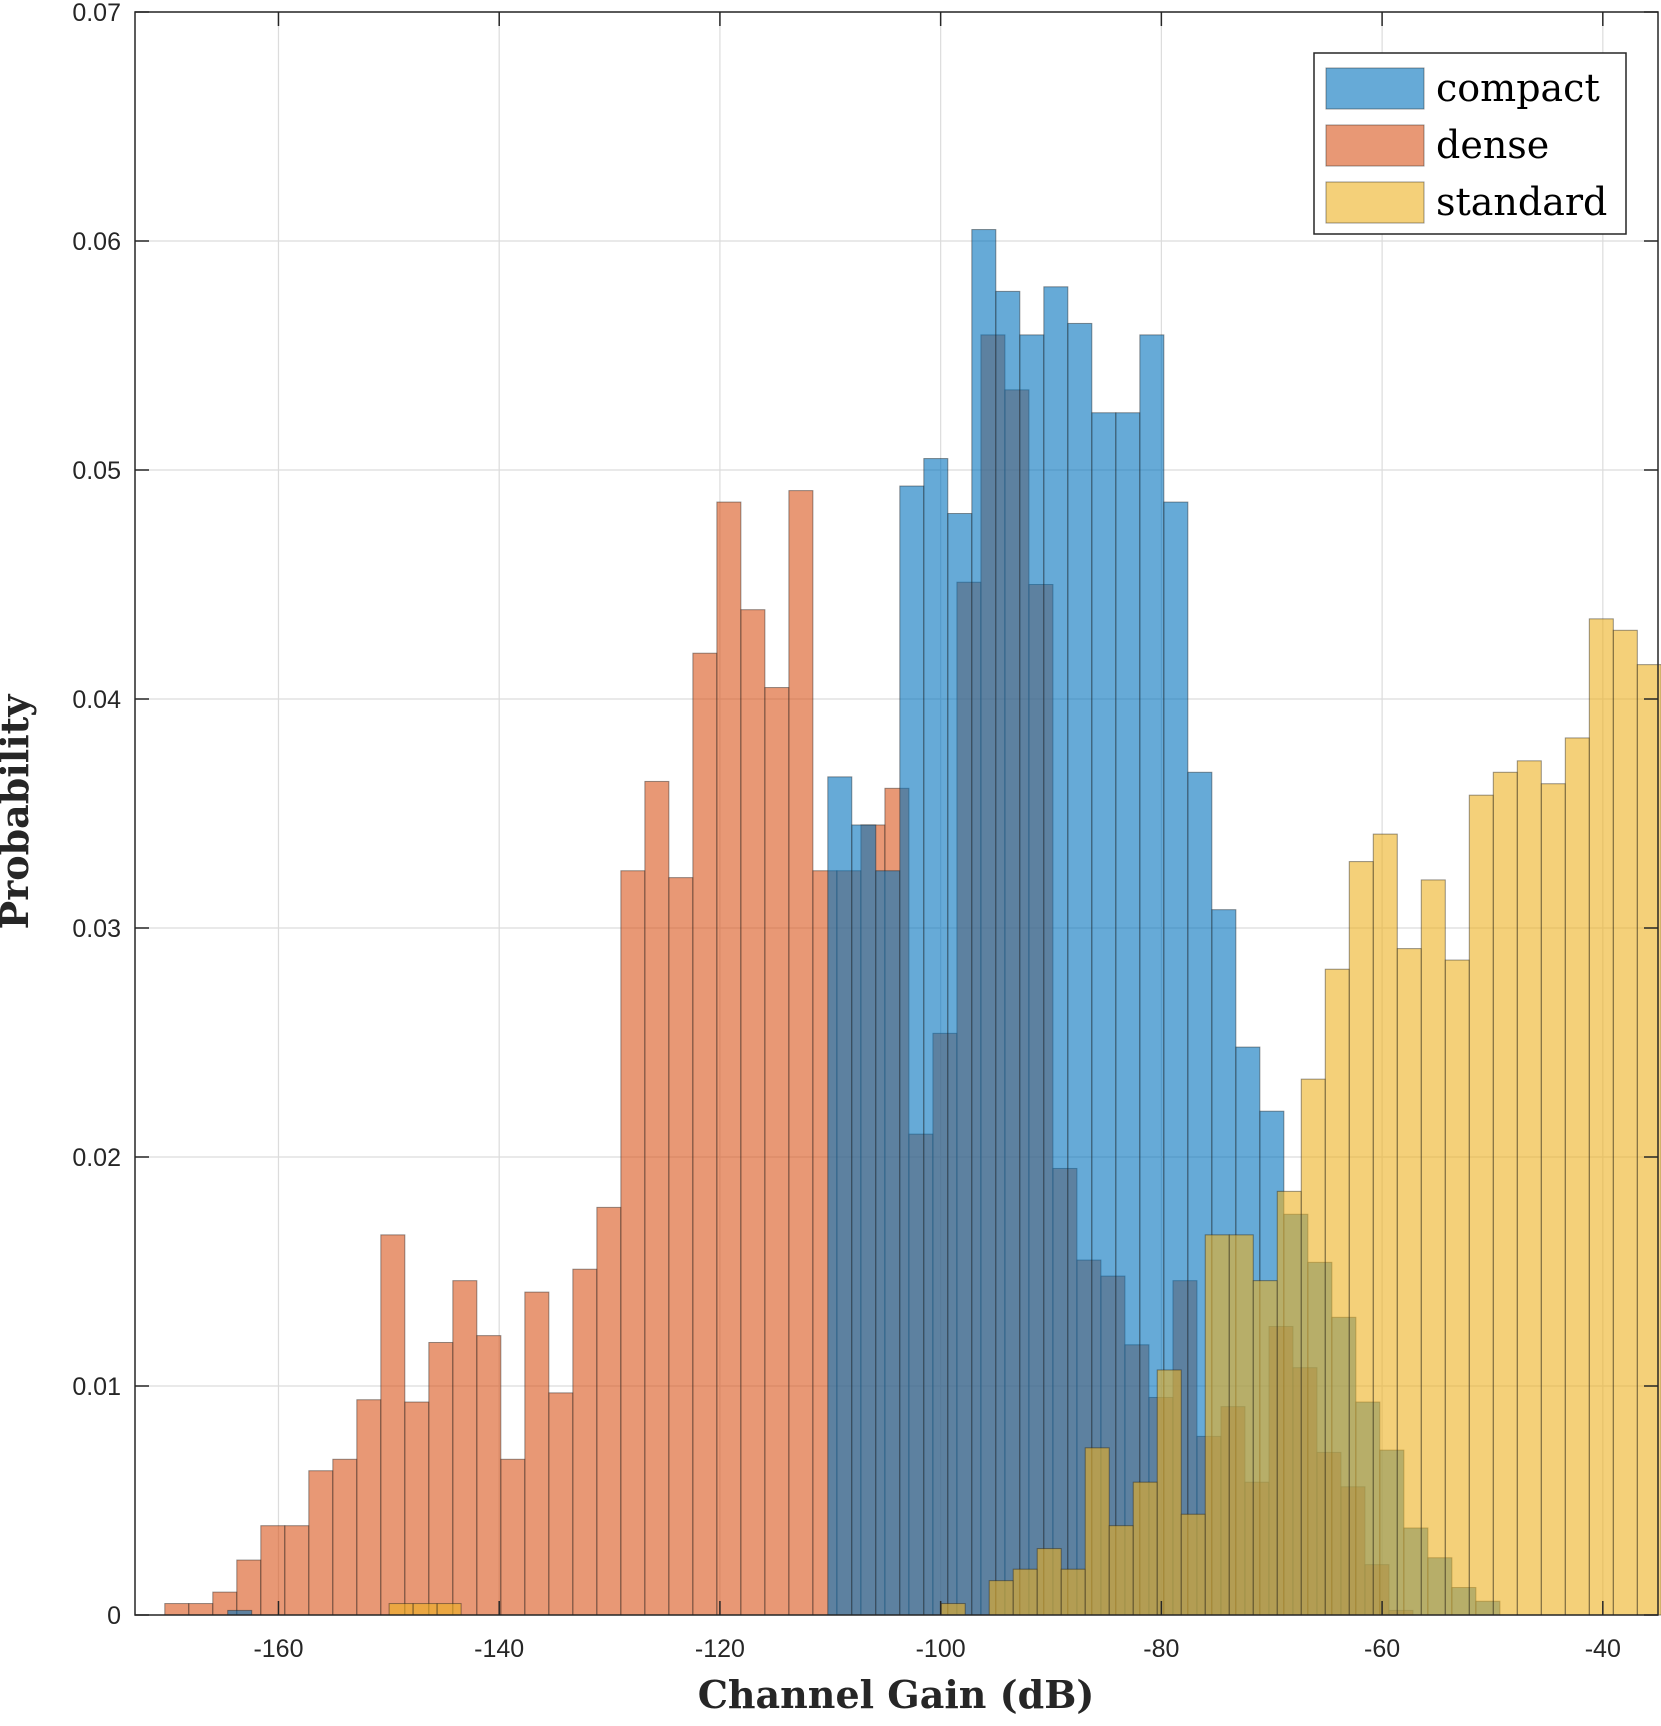 The width and height of the screenshot is (1661, 1726). I want to click on legend: compact dense standard, so click(1470, 143).